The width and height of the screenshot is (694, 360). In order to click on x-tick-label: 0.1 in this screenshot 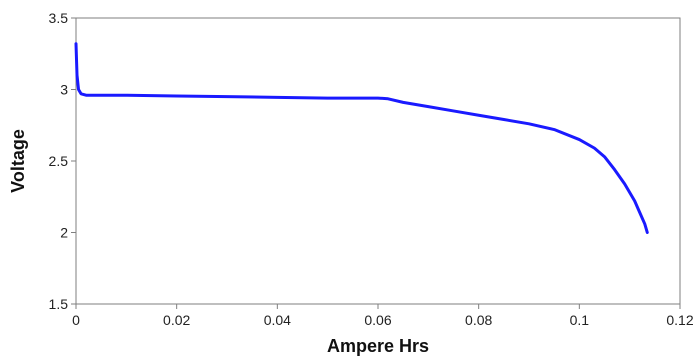, I will do `click(580, 320)`.